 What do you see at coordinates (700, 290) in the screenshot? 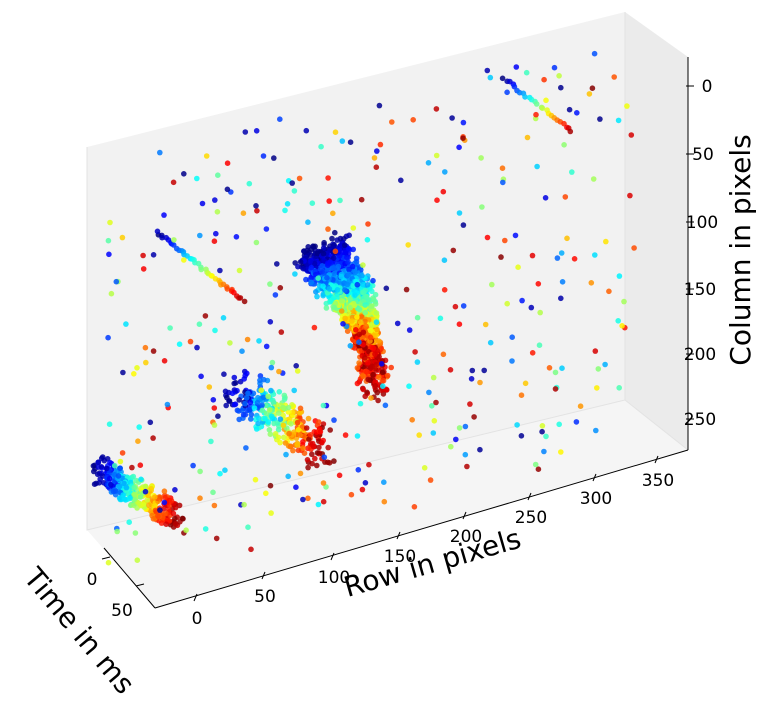
I see `z-tick-label: 150` at bounding box center [700, 290].